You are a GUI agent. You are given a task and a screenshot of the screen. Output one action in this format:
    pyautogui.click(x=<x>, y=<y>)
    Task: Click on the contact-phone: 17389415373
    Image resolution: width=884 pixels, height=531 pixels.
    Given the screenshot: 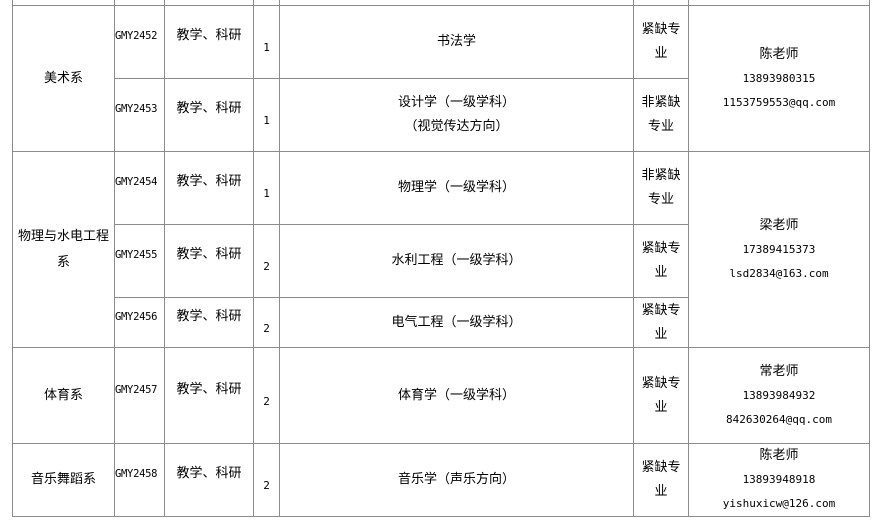 What is the action you would take?
    pyautogui.click(x=779, y=249)
    